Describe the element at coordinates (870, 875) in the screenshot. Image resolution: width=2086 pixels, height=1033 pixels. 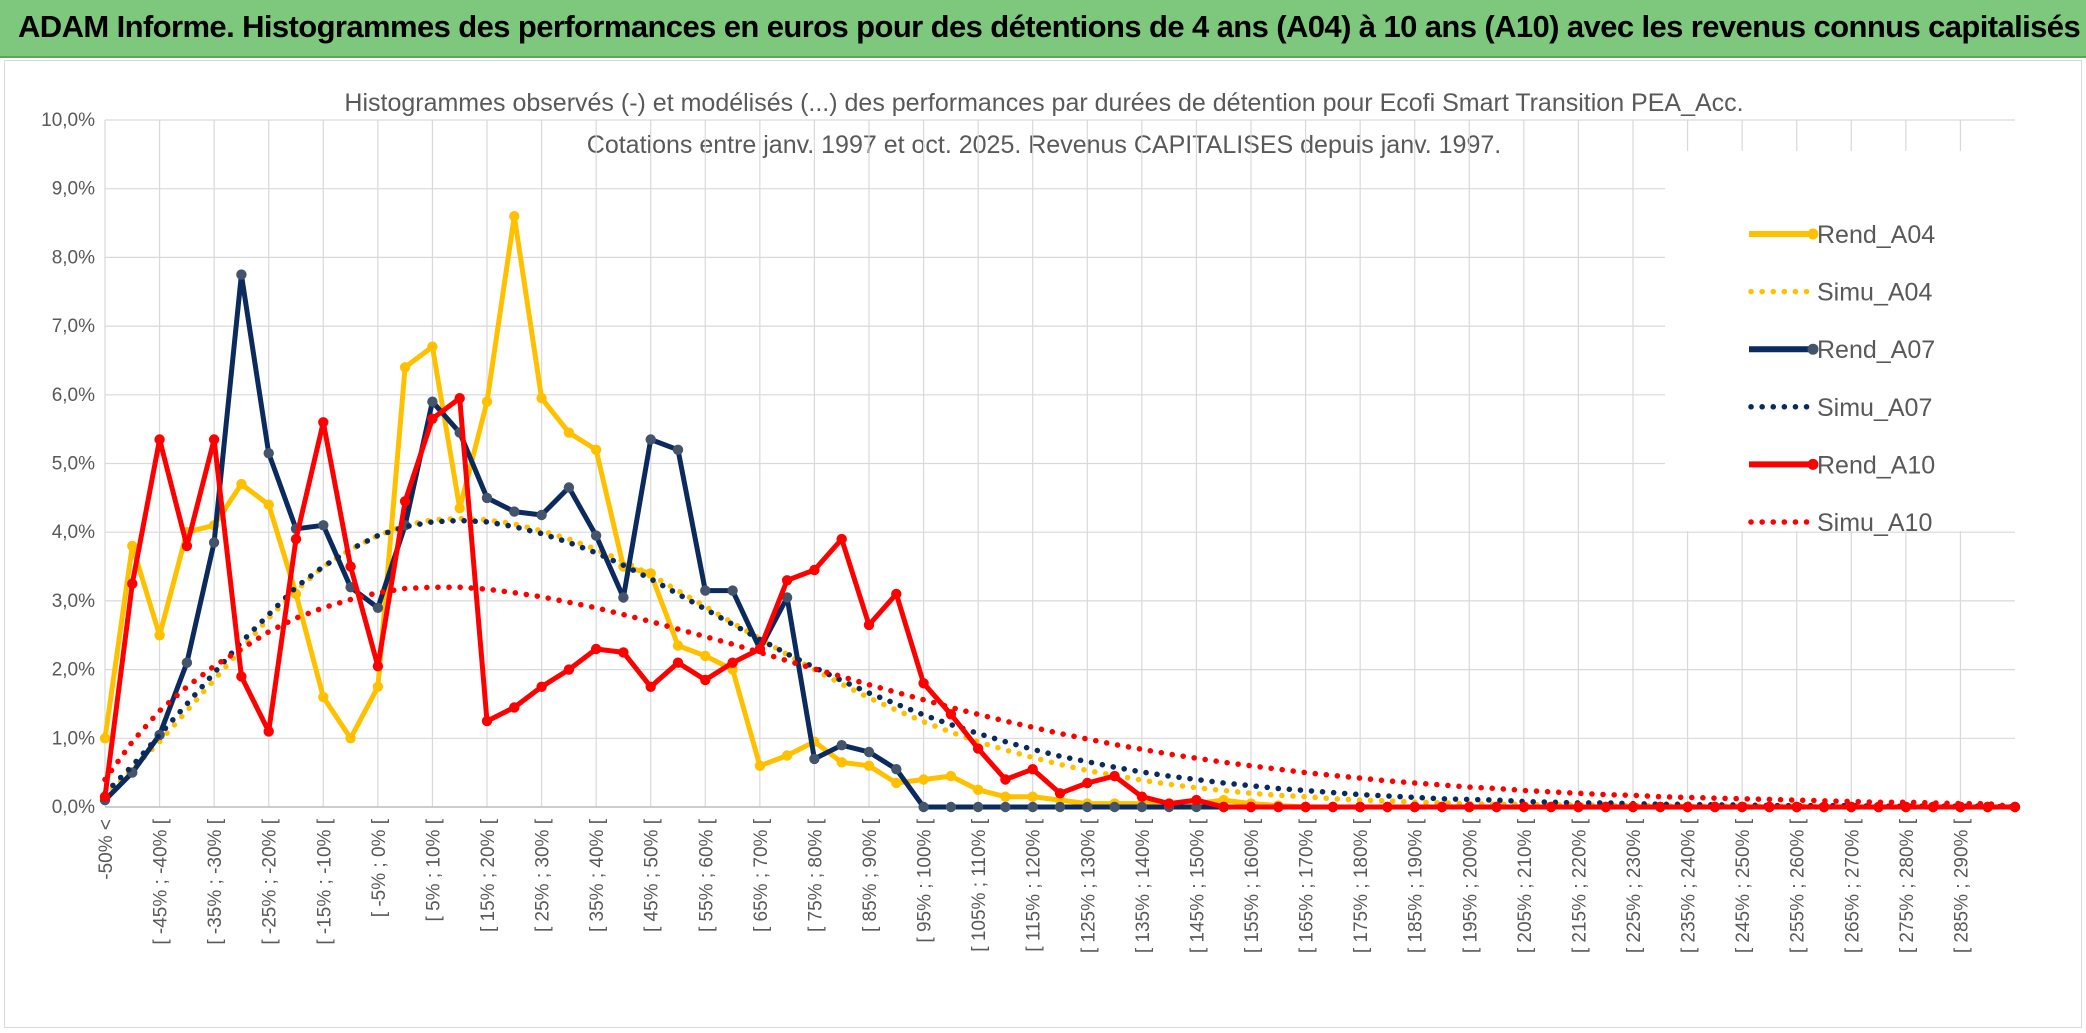
I see `x-tick-label: [ 85% ; 90% [` at that location.